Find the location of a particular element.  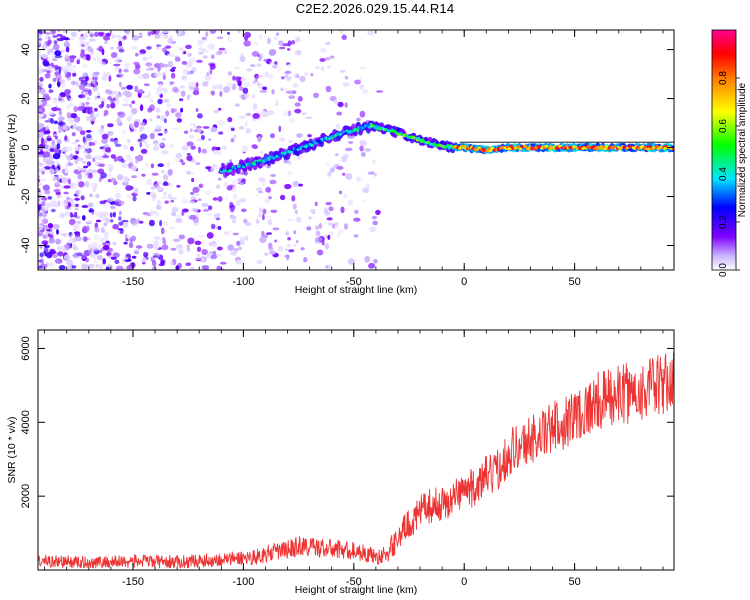

y-tick-label: 4000 is located at coordinates (26, 422).